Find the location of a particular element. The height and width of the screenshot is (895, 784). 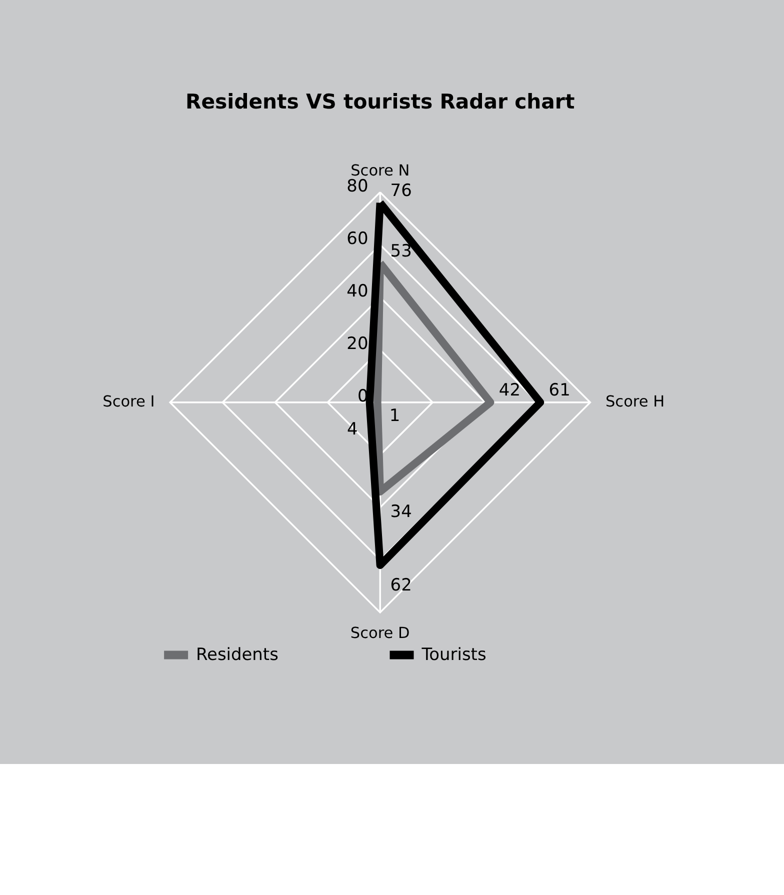

data-label: 1 is located at coordinates (394, 415).